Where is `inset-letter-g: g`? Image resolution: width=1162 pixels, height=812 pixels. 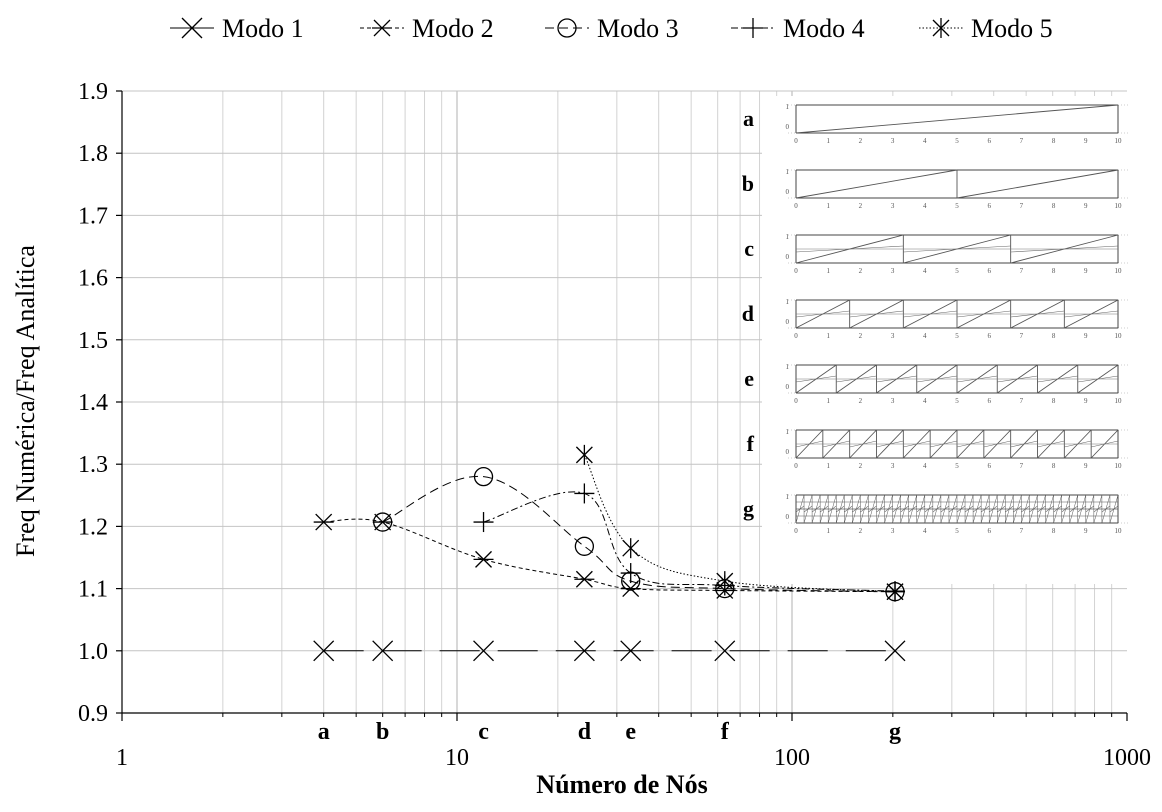
inset-letter-g: g is located at coordinates (748, 508).